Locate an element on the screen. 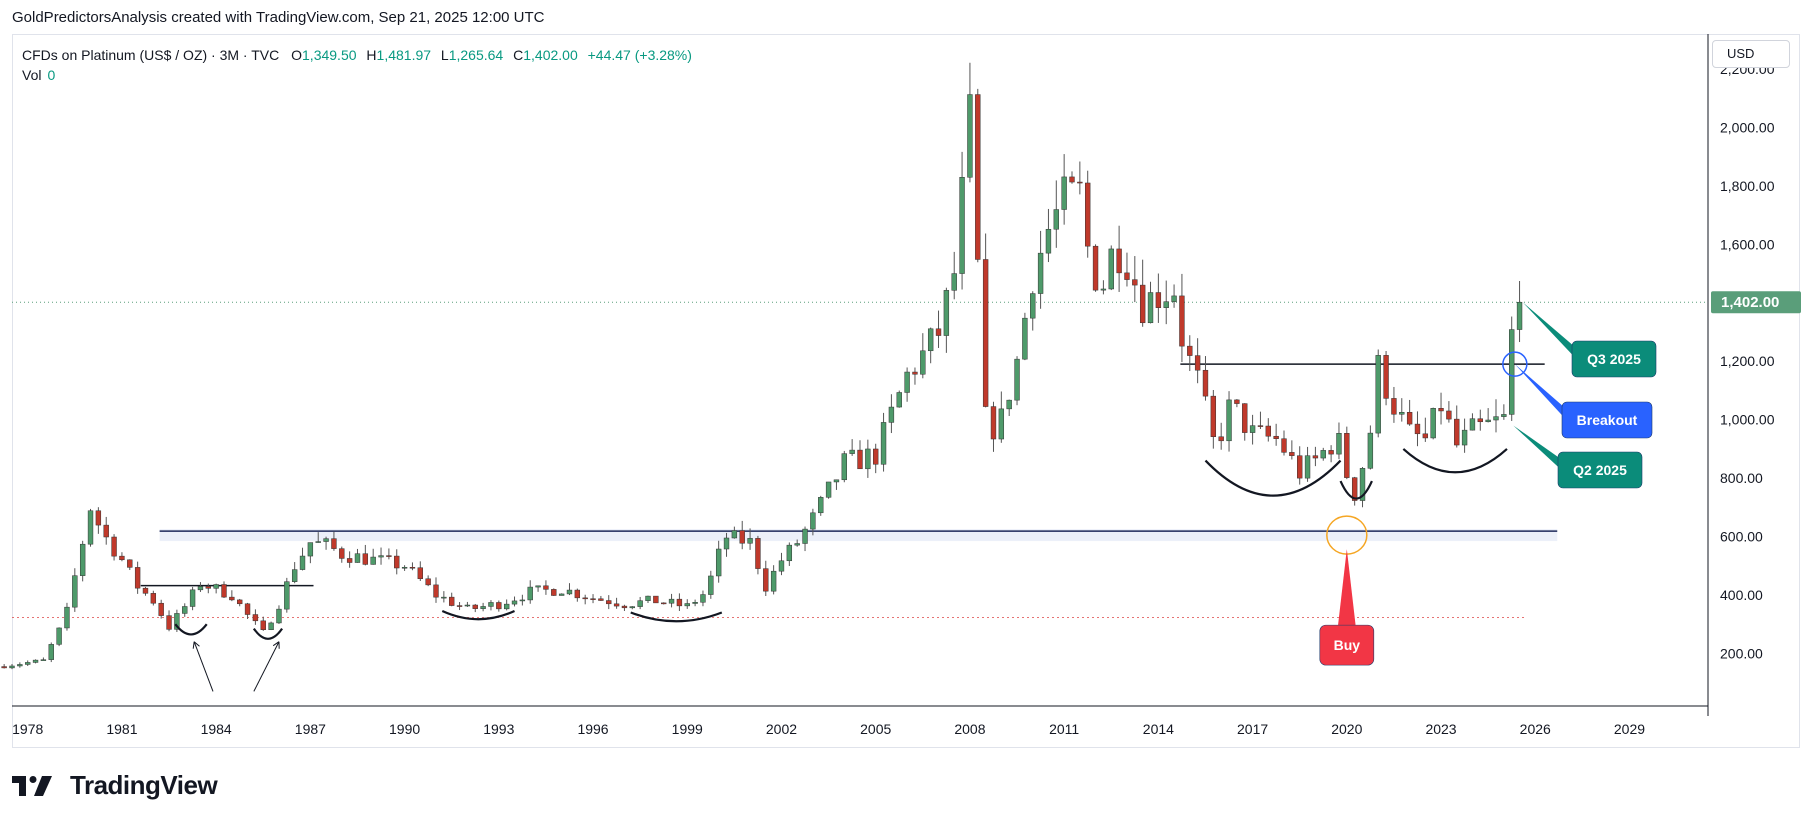 The height and width of the screenshot is (824, 1814). currency-selector: USD is located at coordinates (1751, 54).